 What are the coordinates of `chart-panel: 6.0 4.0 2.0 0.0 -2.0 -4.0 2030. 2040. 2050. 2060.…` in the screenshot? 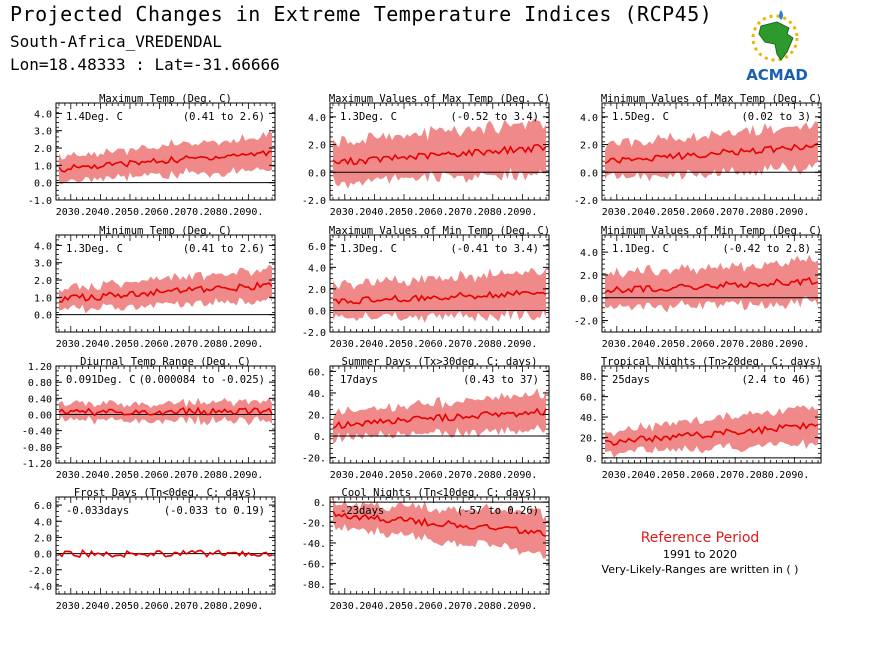 It's located at (152, 549).